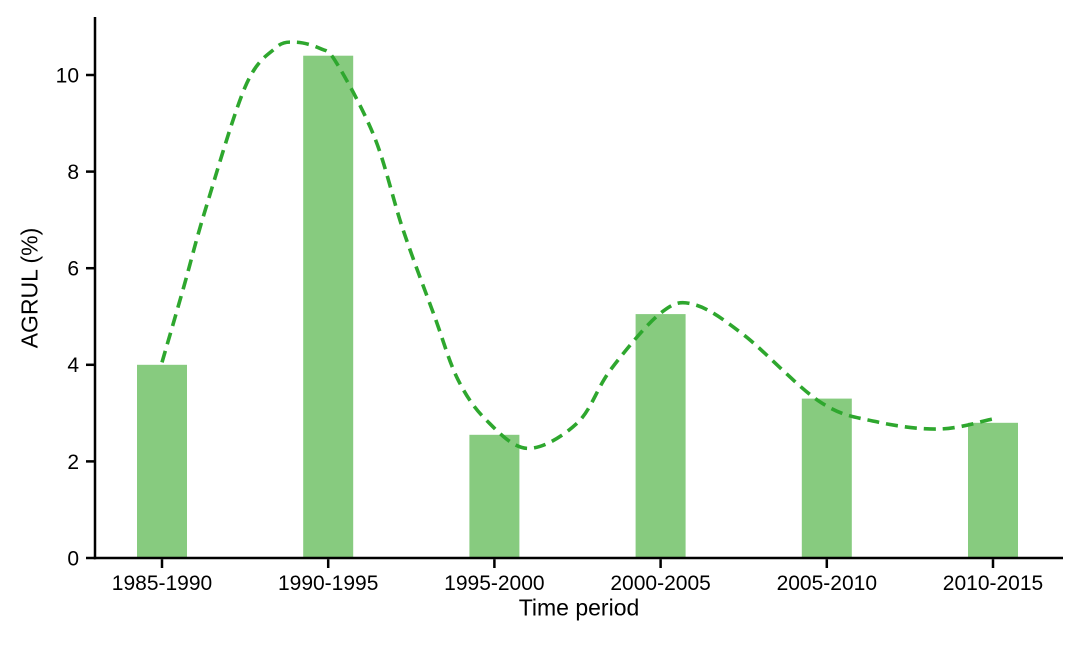  Describe the element at coordinates (494, 496) in the screenshot. I see `bar-1995-2000` at that location.